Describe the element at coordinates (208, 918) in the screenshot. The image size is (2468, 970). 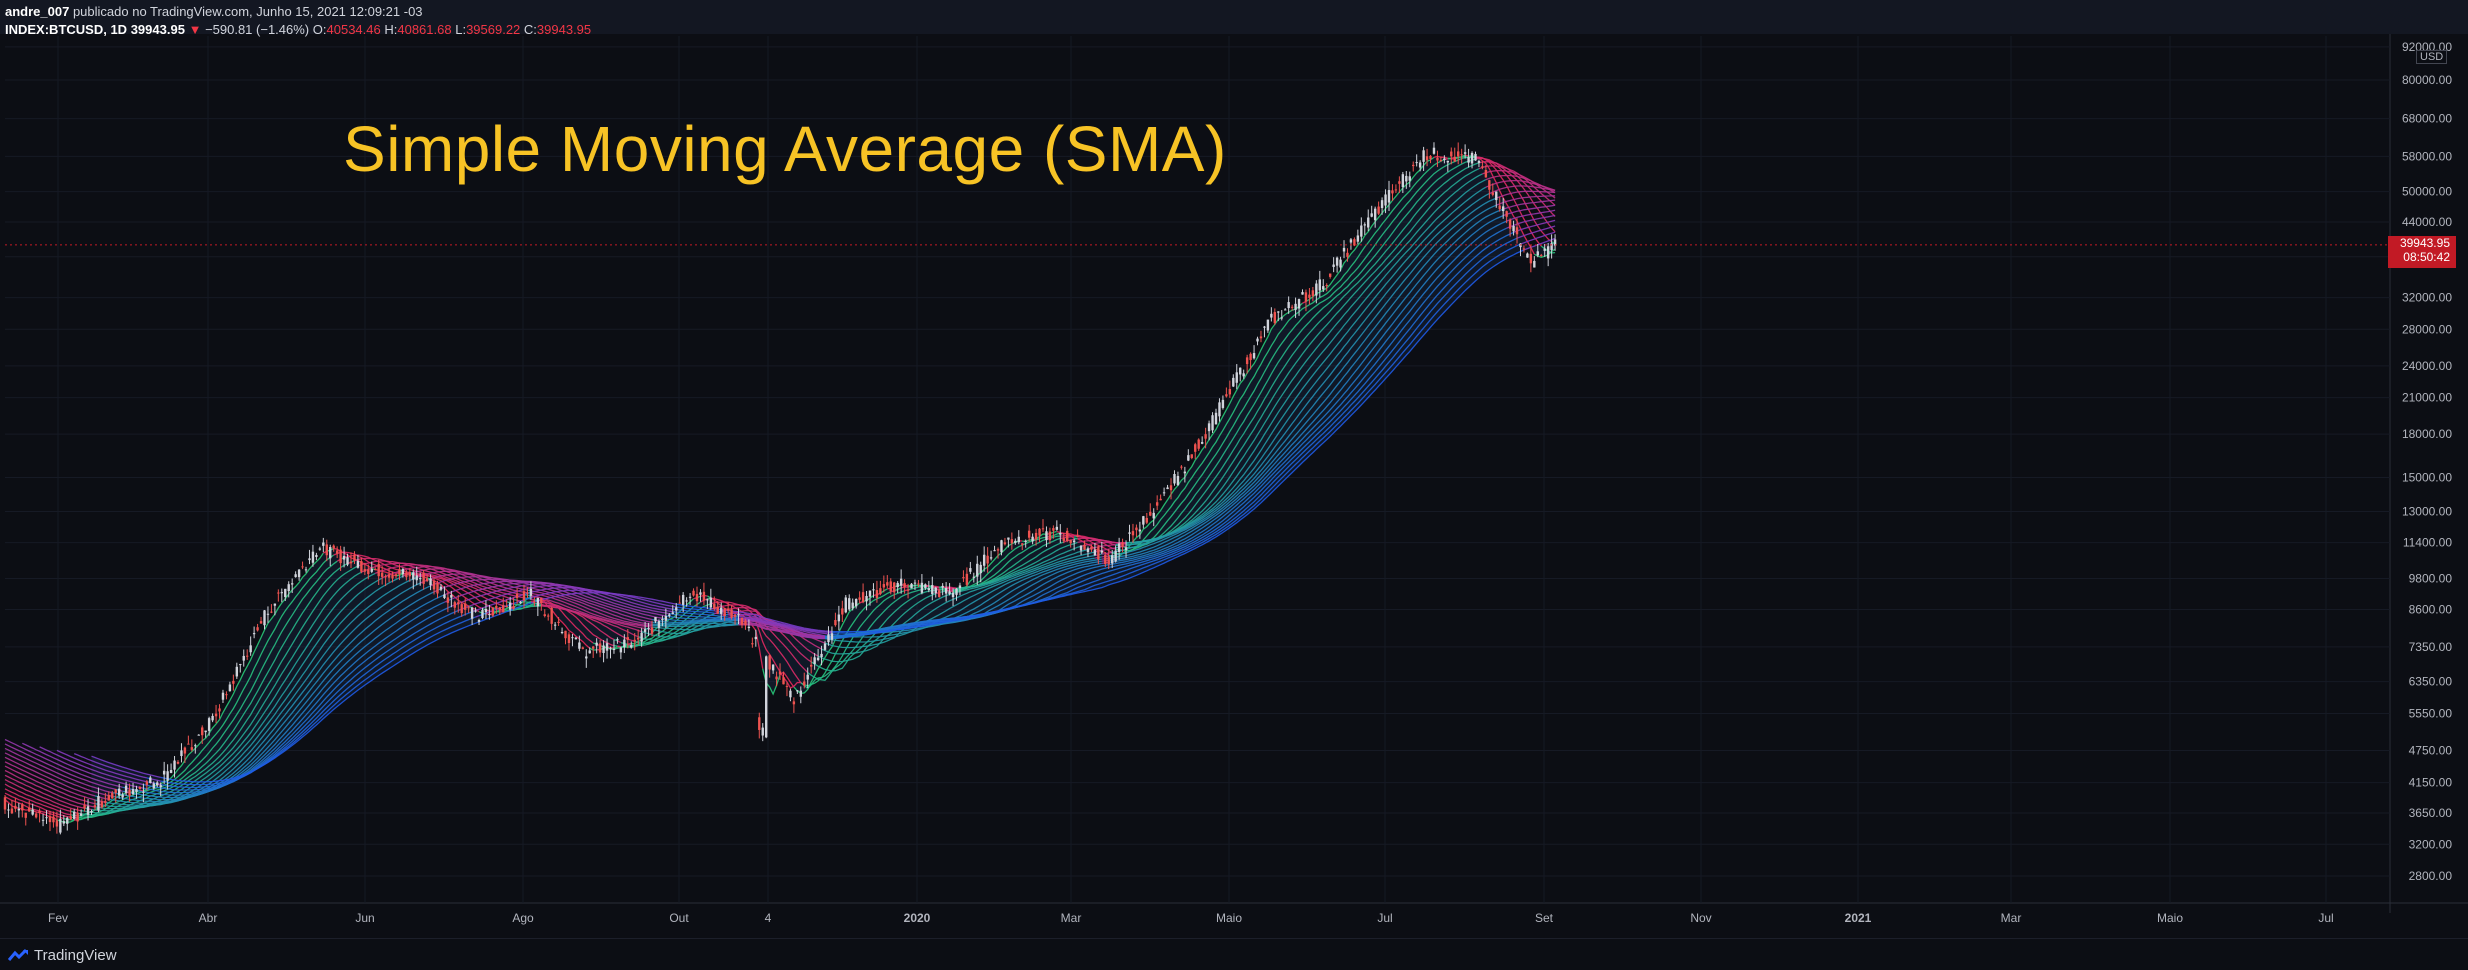
I see `x-tick-label: Abr` at that location.